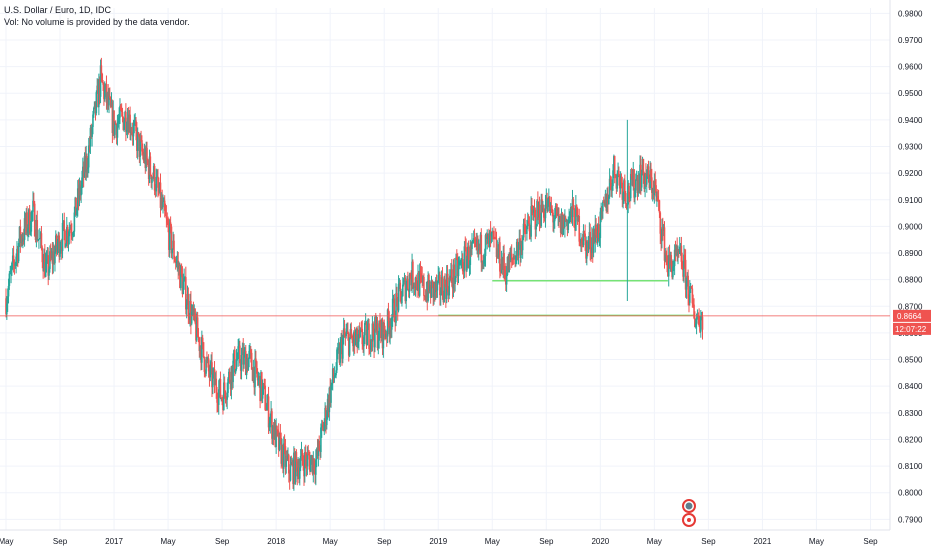 The image size is (932, 550). What do you see at coordinates (689, 506) in the screenshot?
I see `pattern-marker-icon` at bounding box center [689, 506].